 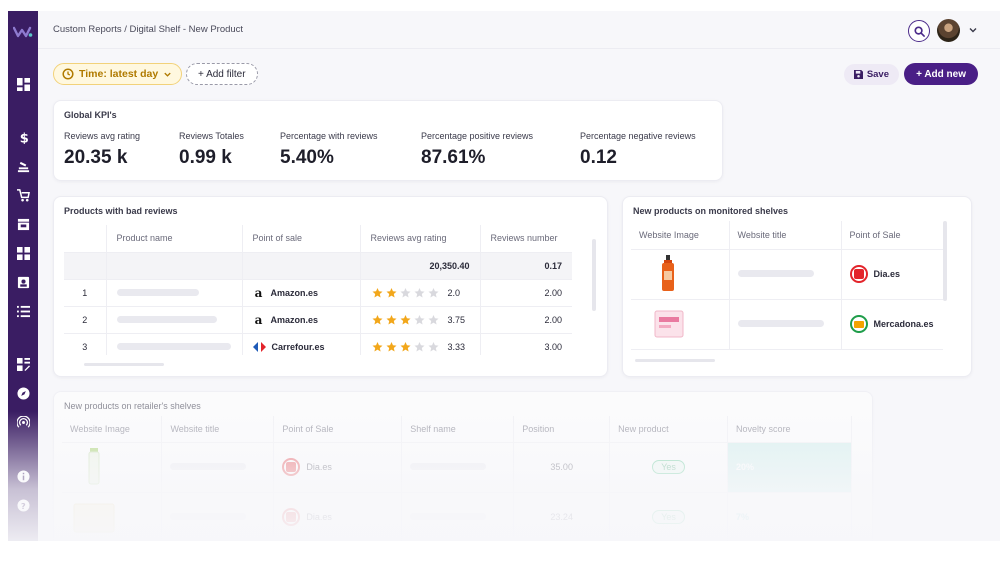 I want to click on website-title-cell, so click(x=785, y=274).